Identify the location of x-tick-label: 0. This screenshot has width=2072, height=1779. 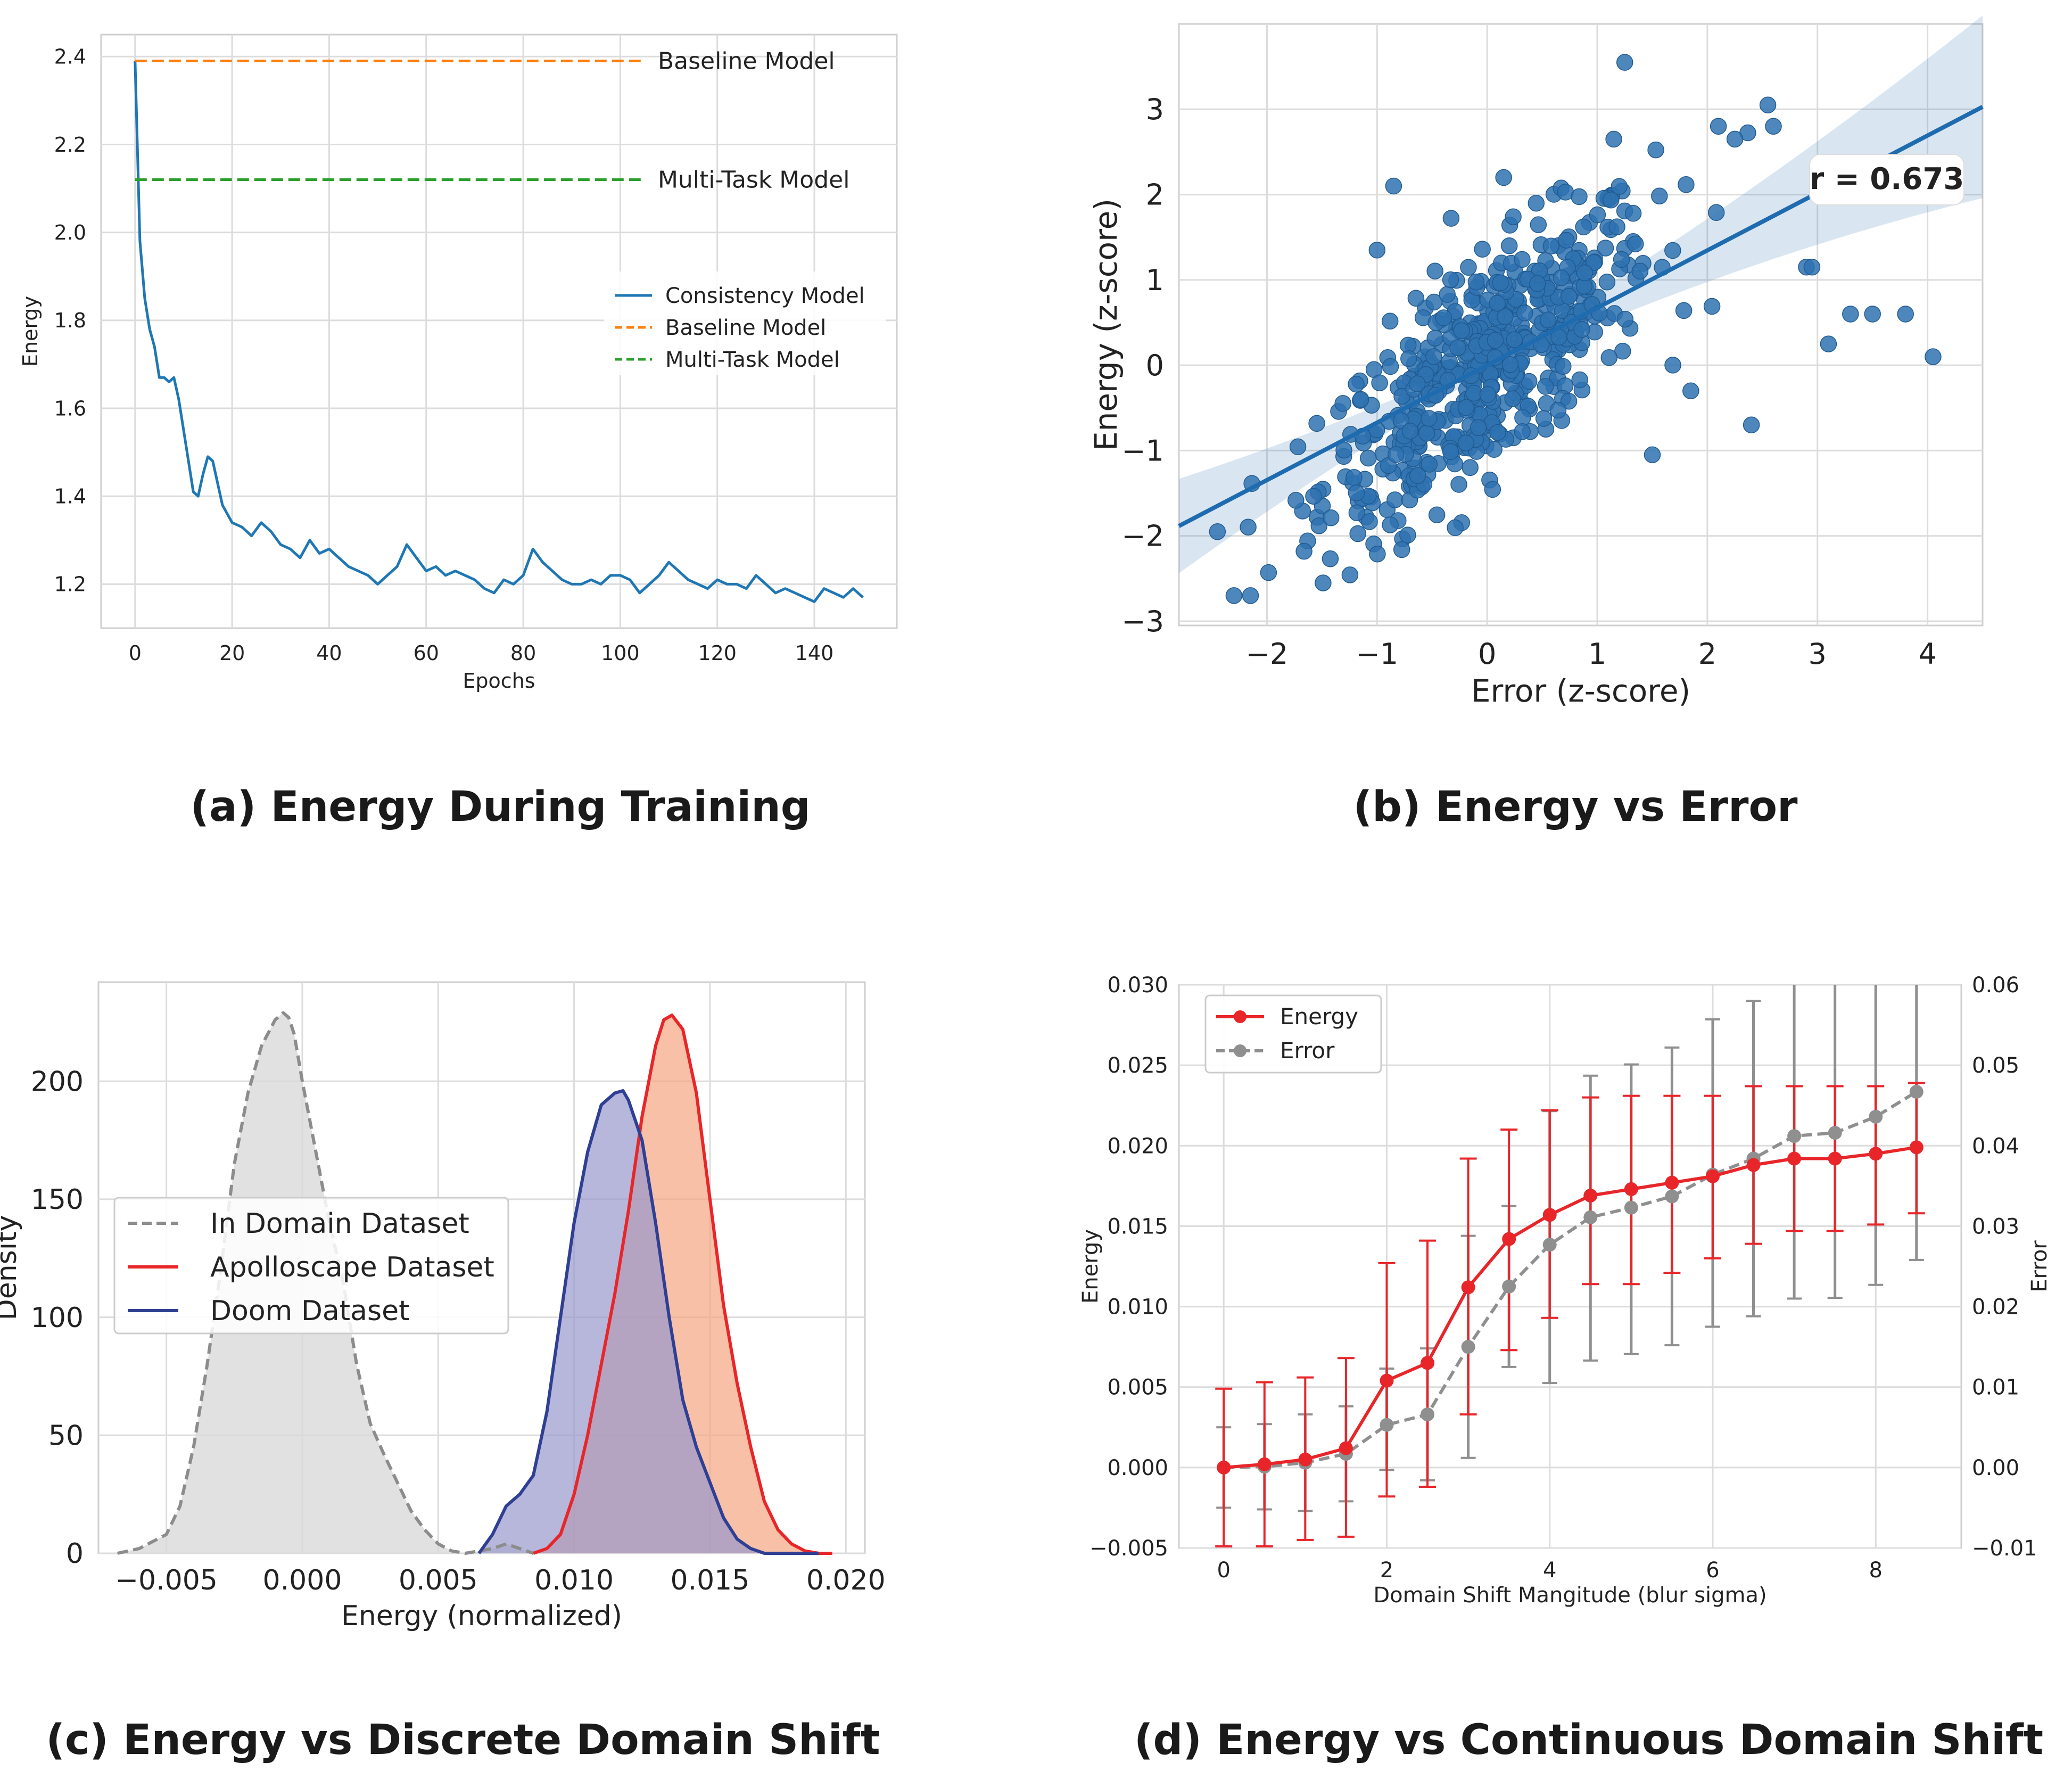
(135, 653).